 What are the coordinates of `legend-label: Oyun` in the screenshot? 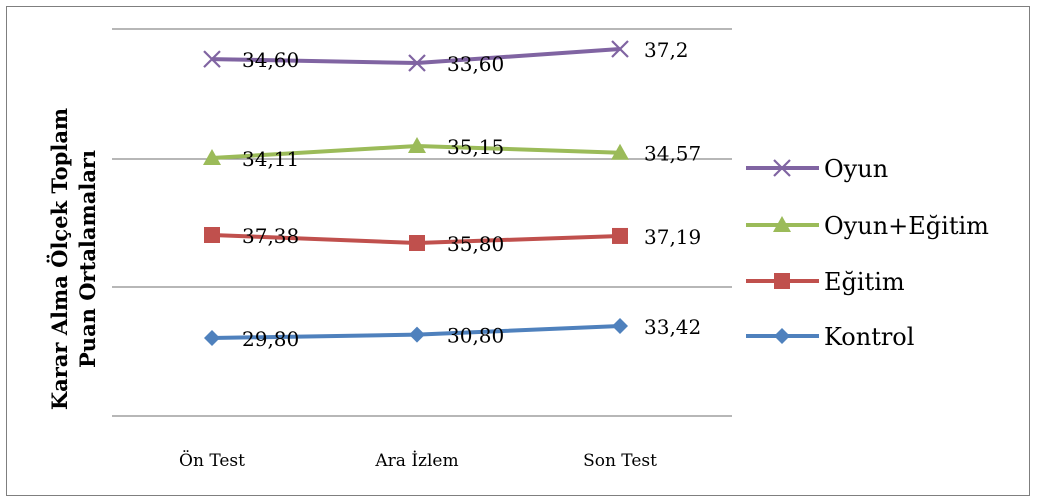 It's located at (856, 169).